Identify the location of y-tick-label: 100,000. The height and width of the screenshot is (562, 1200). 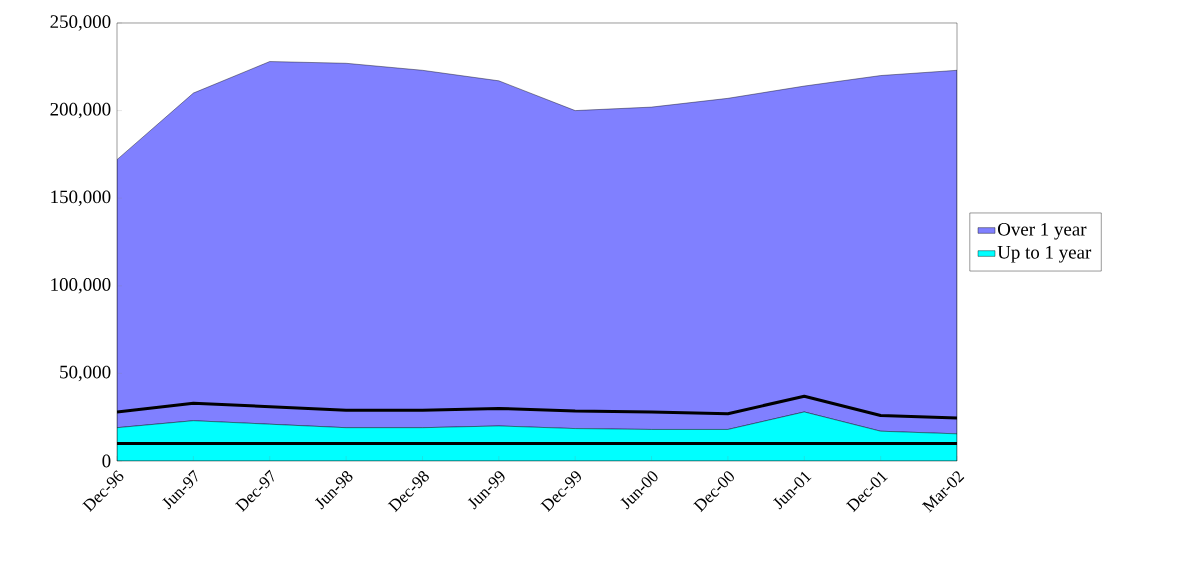
(81, 286).